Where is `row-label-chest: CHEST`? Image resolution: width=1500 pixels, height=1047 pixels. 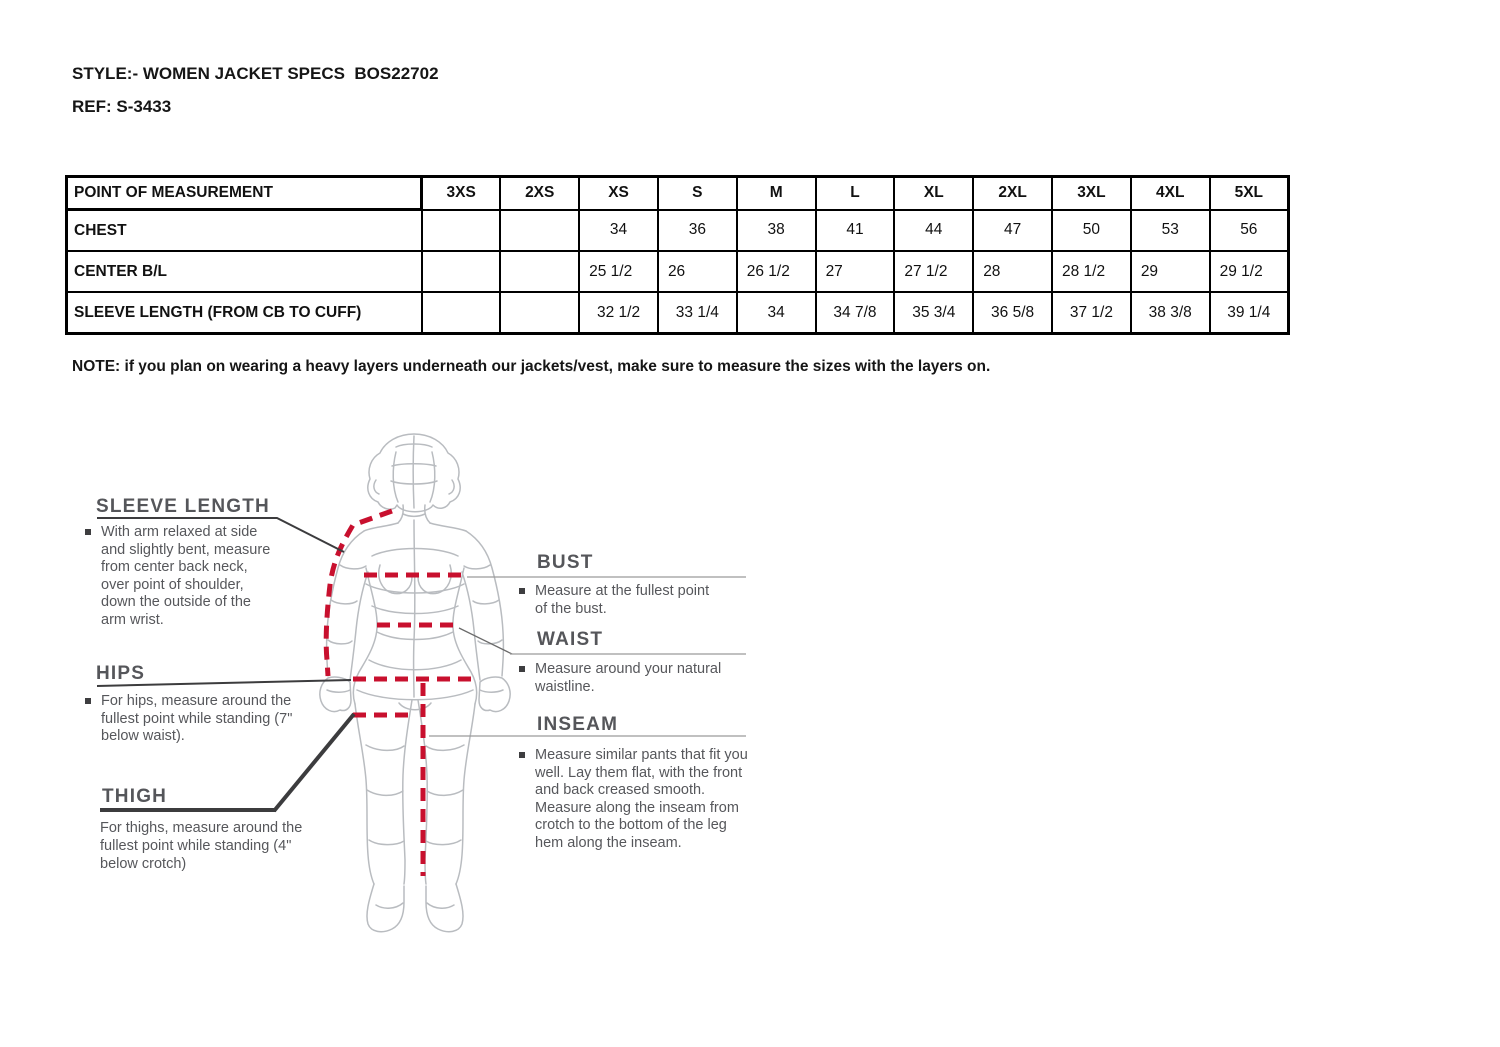
row-label-chest: CHEST is located at coordinates (244, 230).